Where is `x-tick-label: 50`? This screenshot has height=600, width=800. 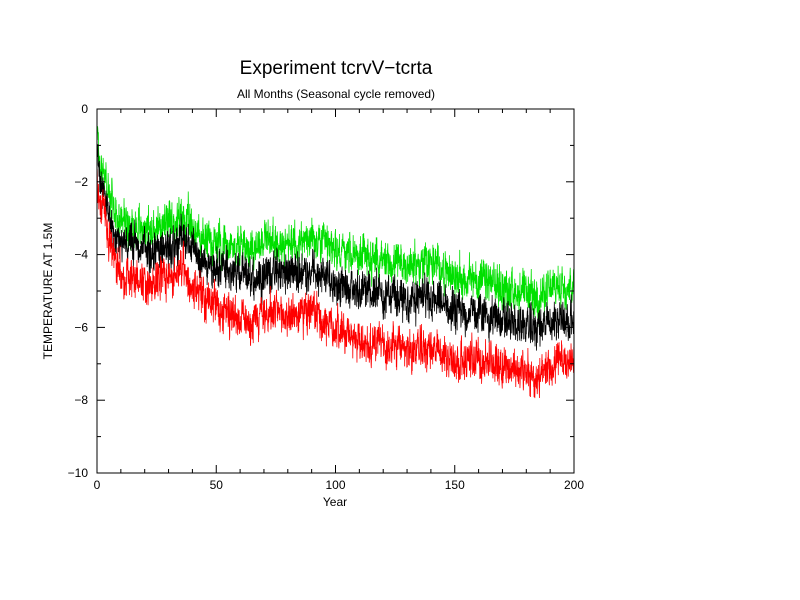
x-tick-label: 50 is located at coordinates (217, 485).